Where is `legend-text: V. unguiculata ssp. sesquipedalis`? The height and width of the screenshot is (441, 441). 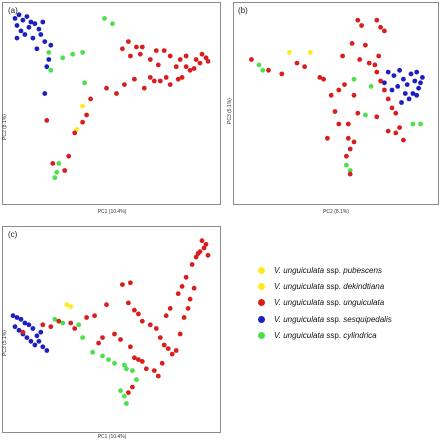 legend-text: V. unguiculata ssp. sesquipedalis is located at coordinates (333, 319).